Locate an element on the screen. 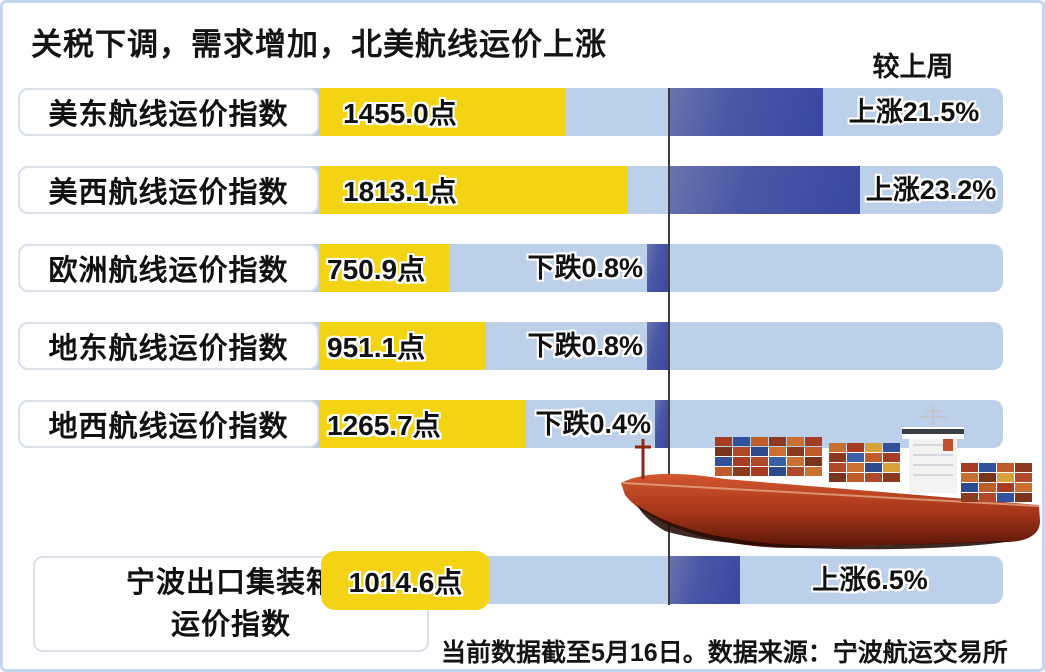 The width and height of the screenshot is (1045, 672). value-bar-europe: 750.9点 is located at coordinates (384, 268).